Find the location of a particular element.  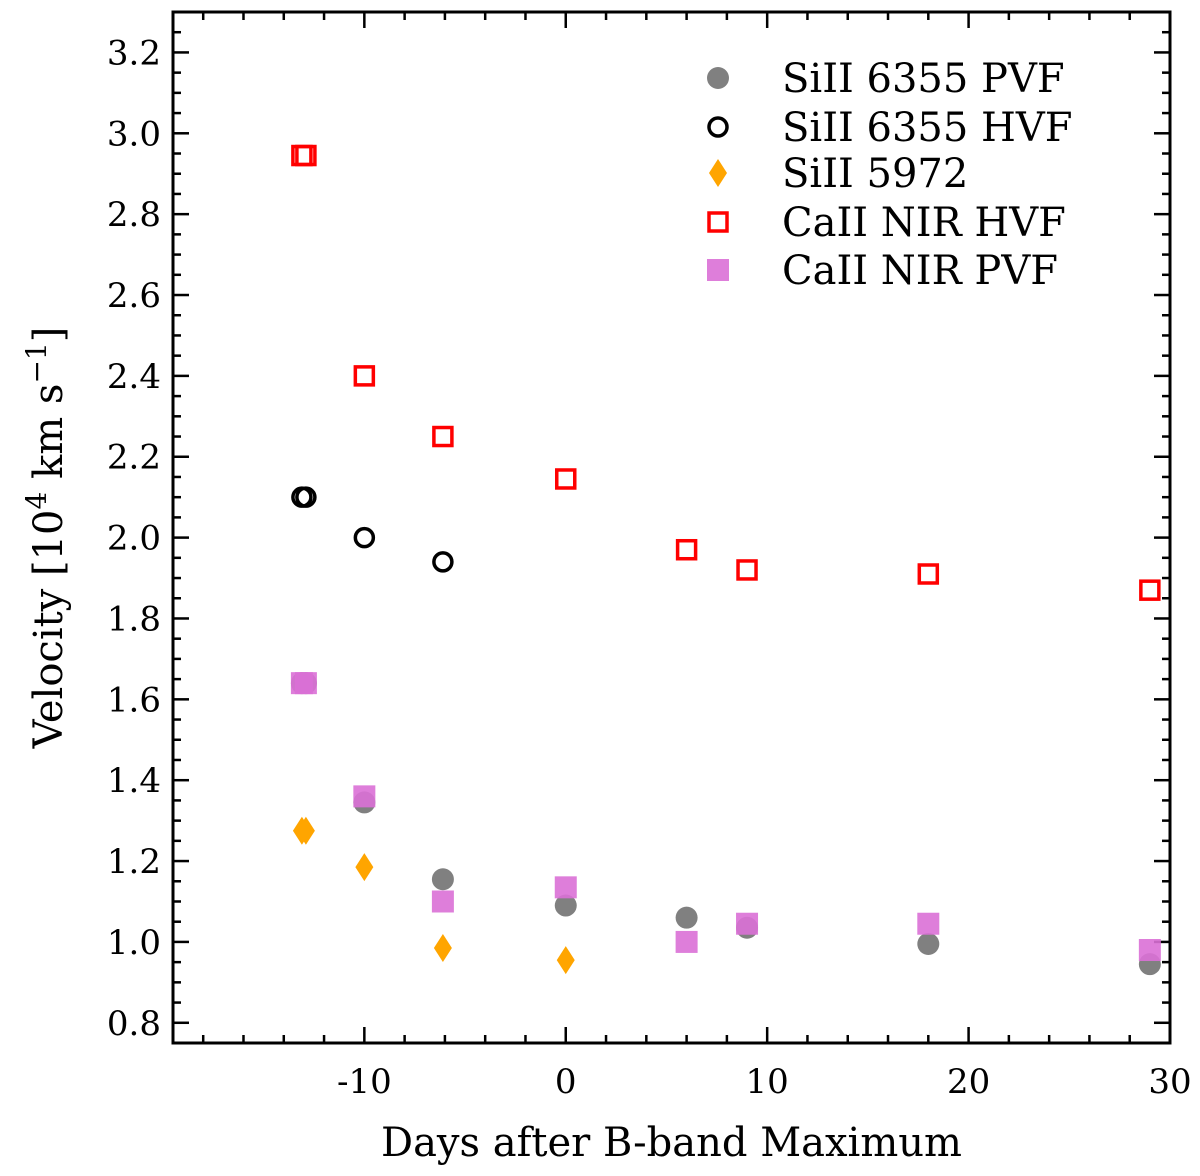

y-tick-label: 2.4 is located at coordinates (134, 377).